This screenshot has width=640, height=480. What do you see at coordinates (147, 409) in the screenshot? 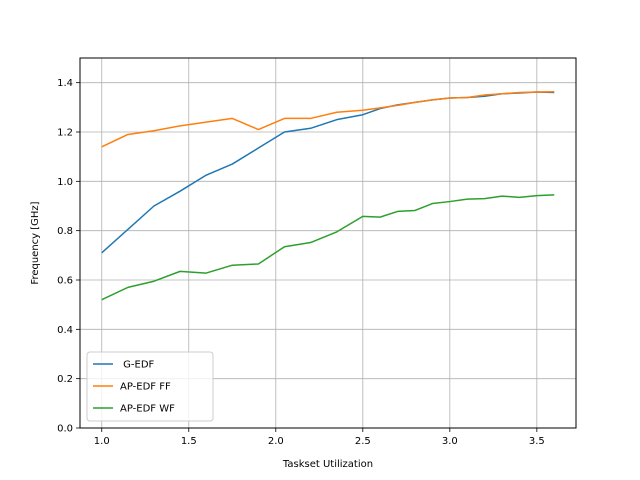
I see `legend-label-2: AP-EDF WF` at bounding box center [147, 409].